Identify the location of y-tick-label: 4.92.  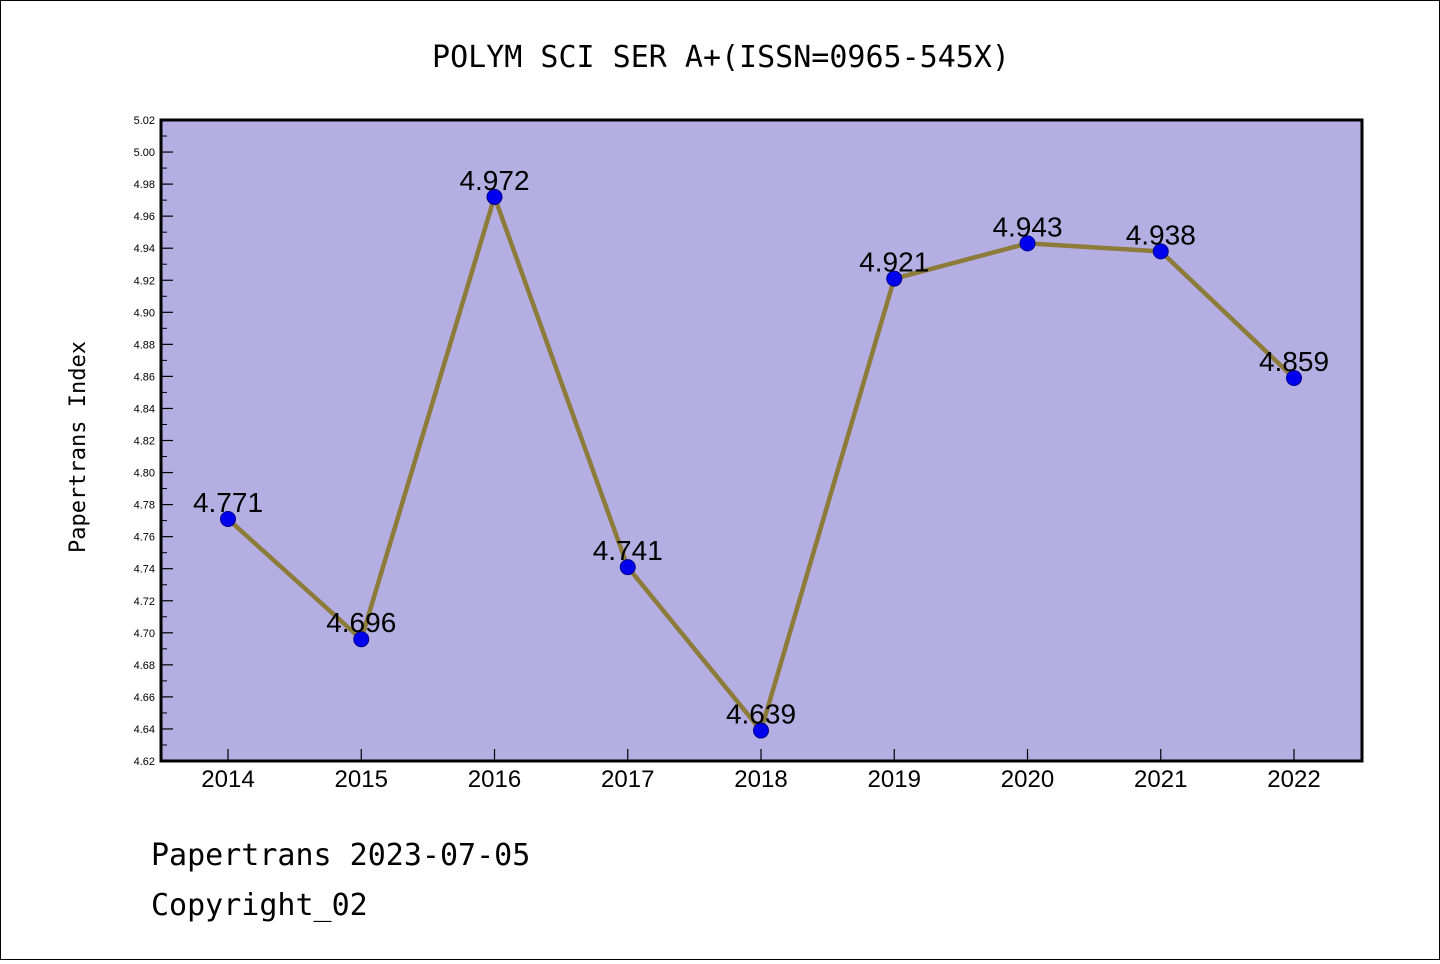
(144, 281).